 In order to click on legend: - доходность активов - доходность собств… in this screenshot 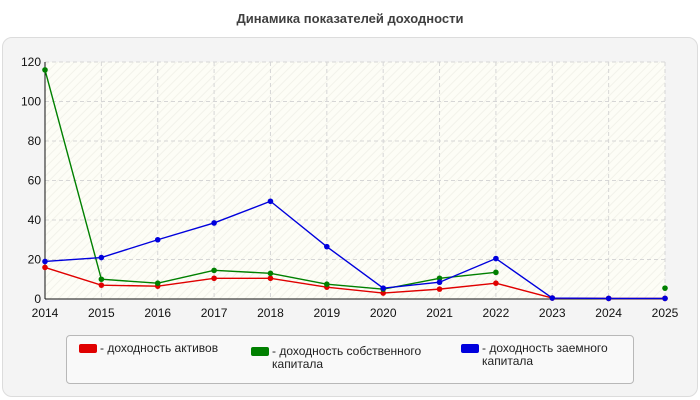, I will do `click(350, 359)`.